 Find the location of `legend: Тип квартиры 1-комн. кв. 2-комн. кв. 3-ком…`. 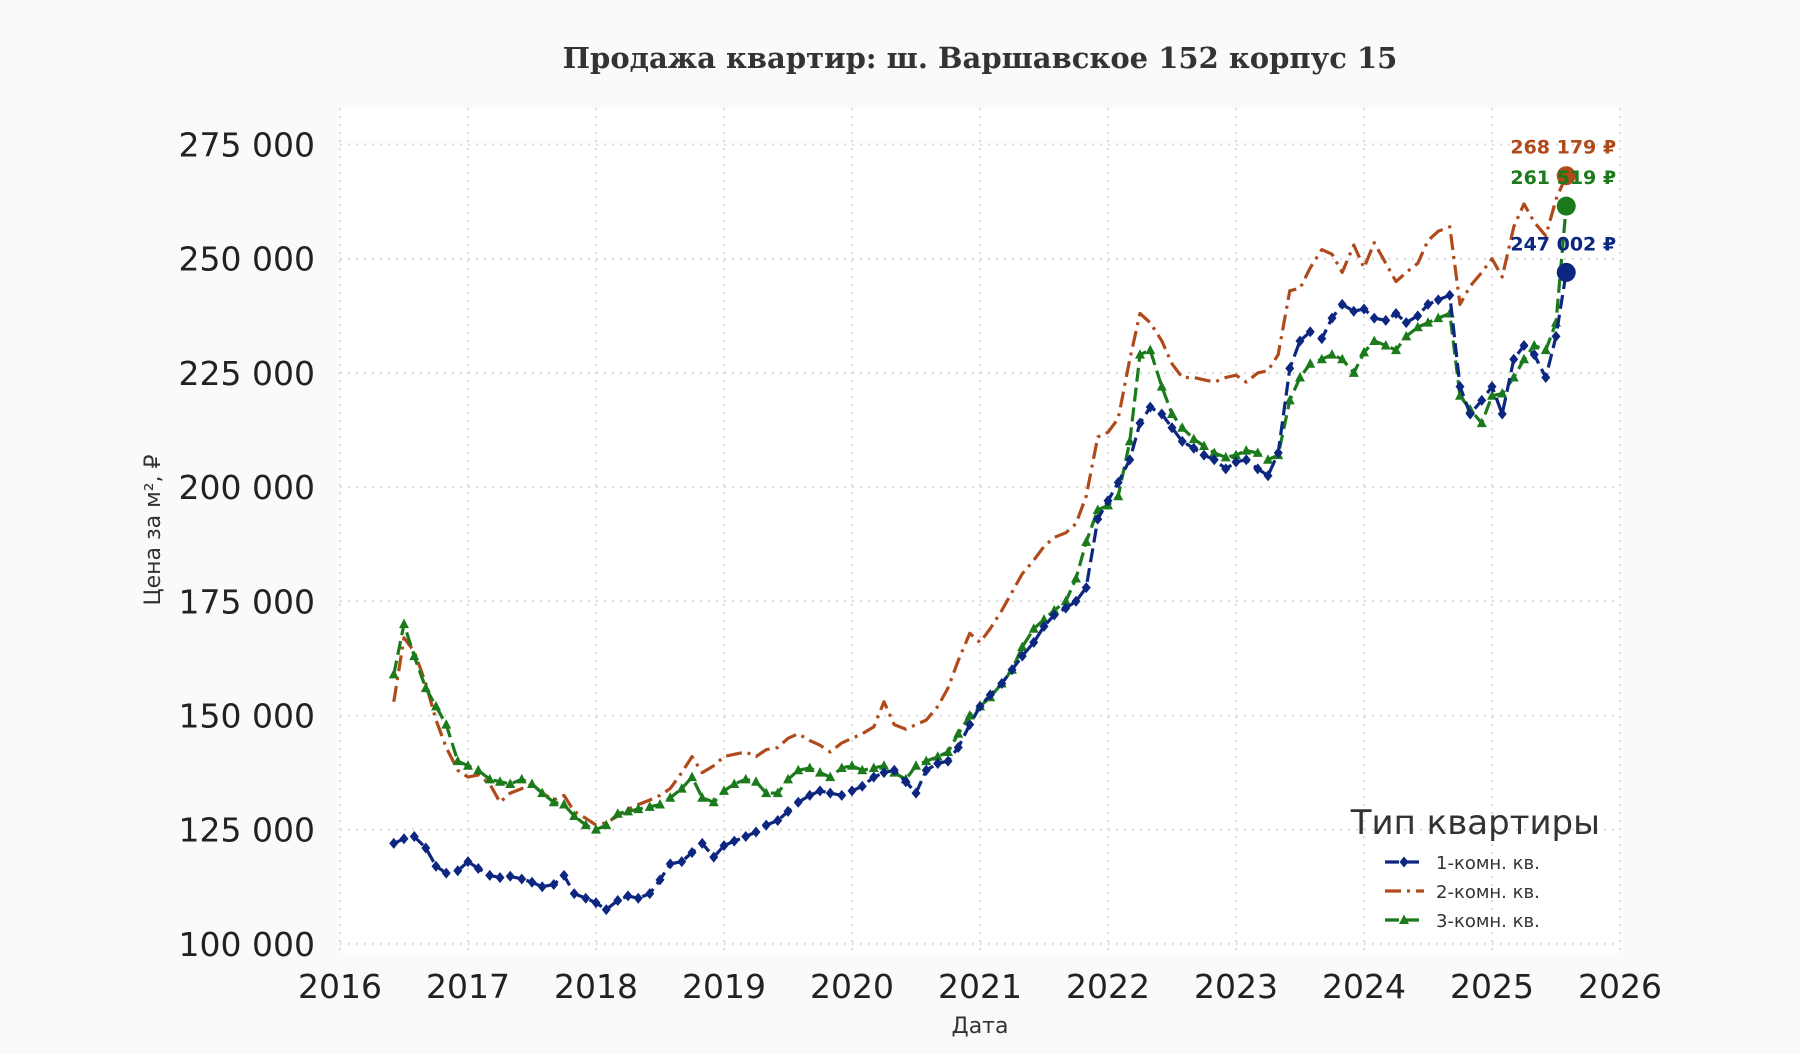

legend: Тип квартиры 1-комн. кв. 2-комн. кв. 3-ком… is located at coordinates (1475, 867).